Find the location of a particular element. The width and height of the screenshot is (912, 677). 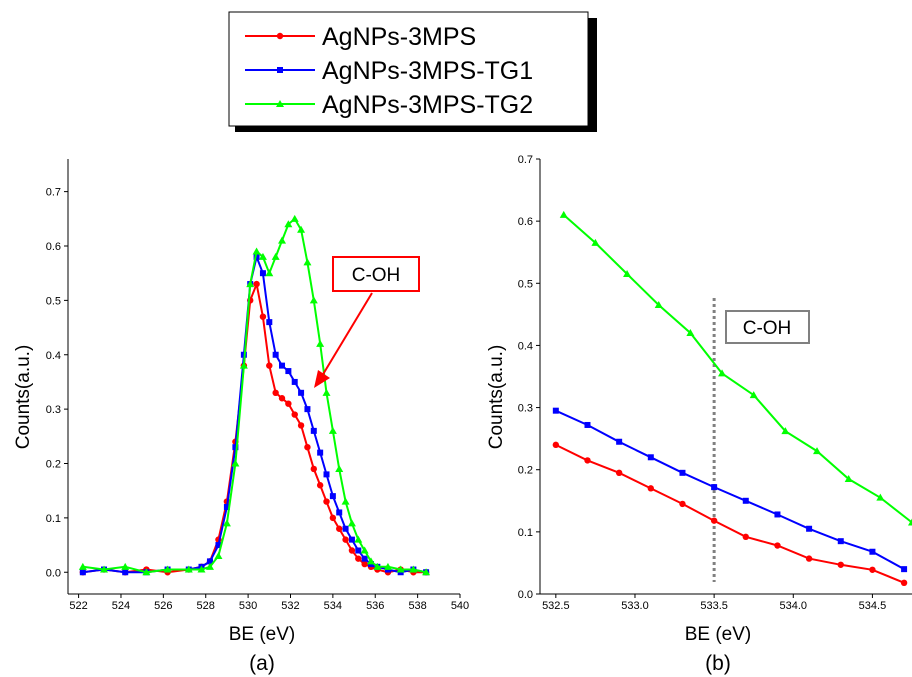

x-tick-label: 534.5 is located at coordinates (873, 606).